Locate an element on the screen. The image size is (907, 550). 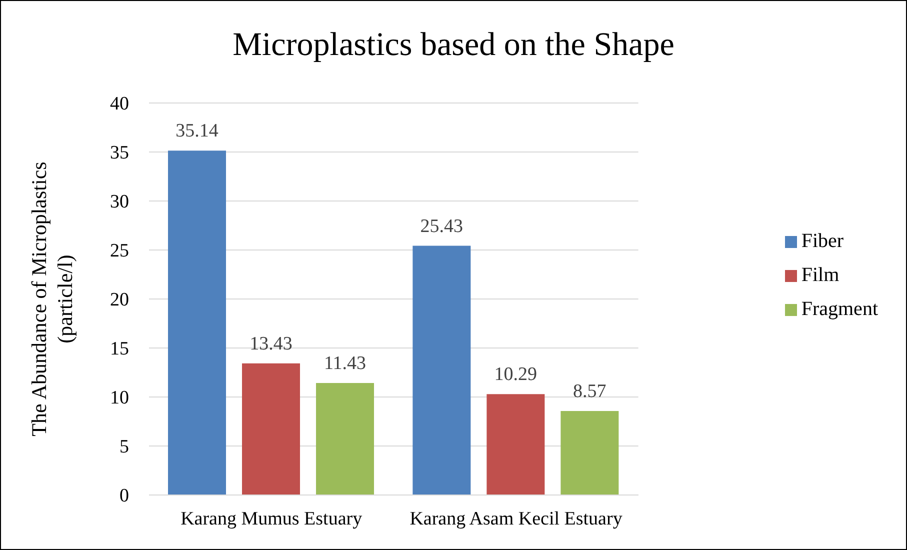
data-label: 25.43 is located at coordinates (442, 226).